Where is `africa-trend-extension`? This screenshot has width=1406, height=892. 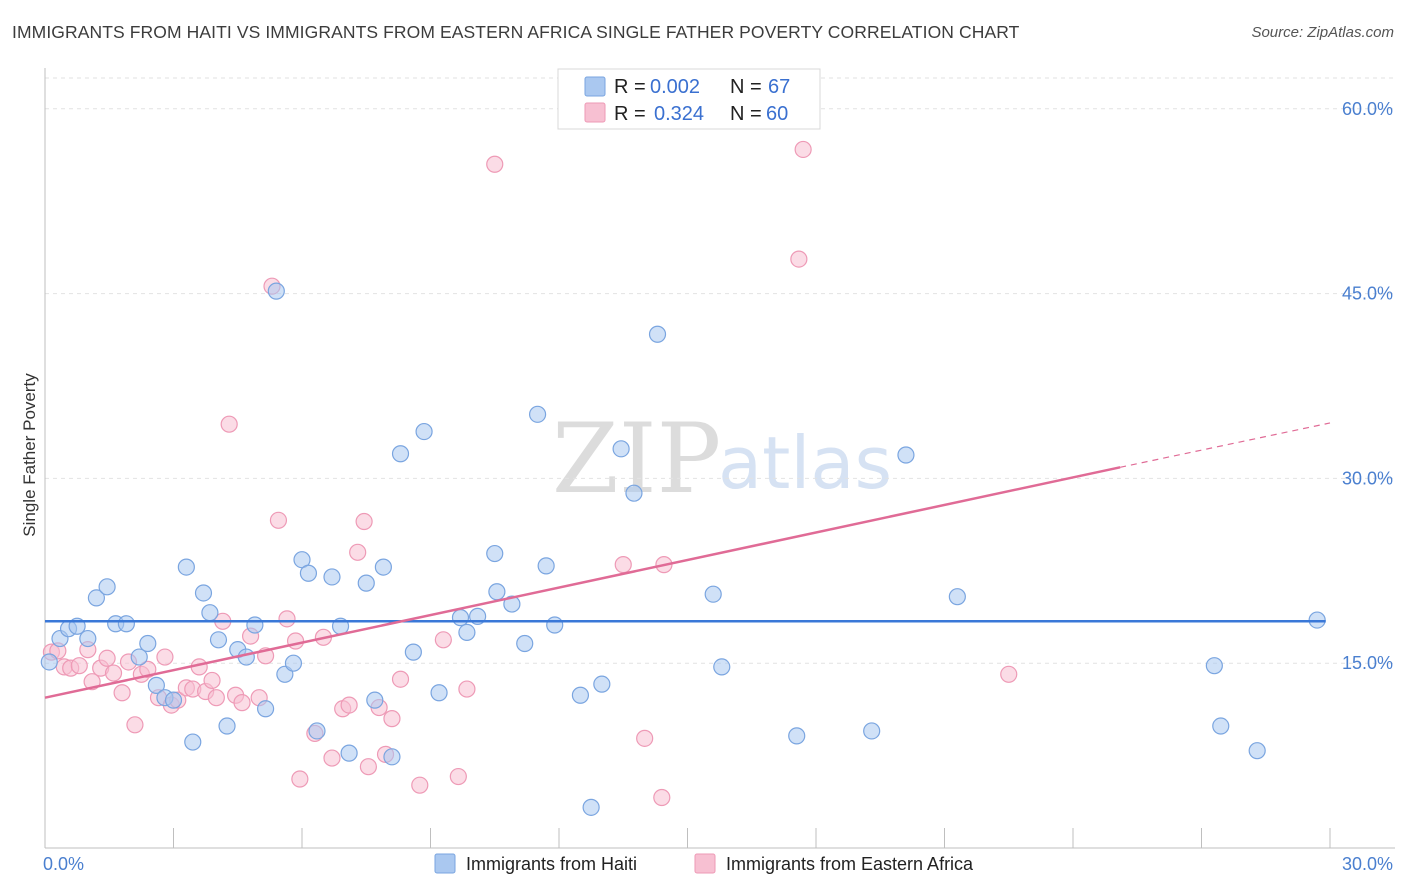
africa-trend-extension is located at coordinates (1225, 445).